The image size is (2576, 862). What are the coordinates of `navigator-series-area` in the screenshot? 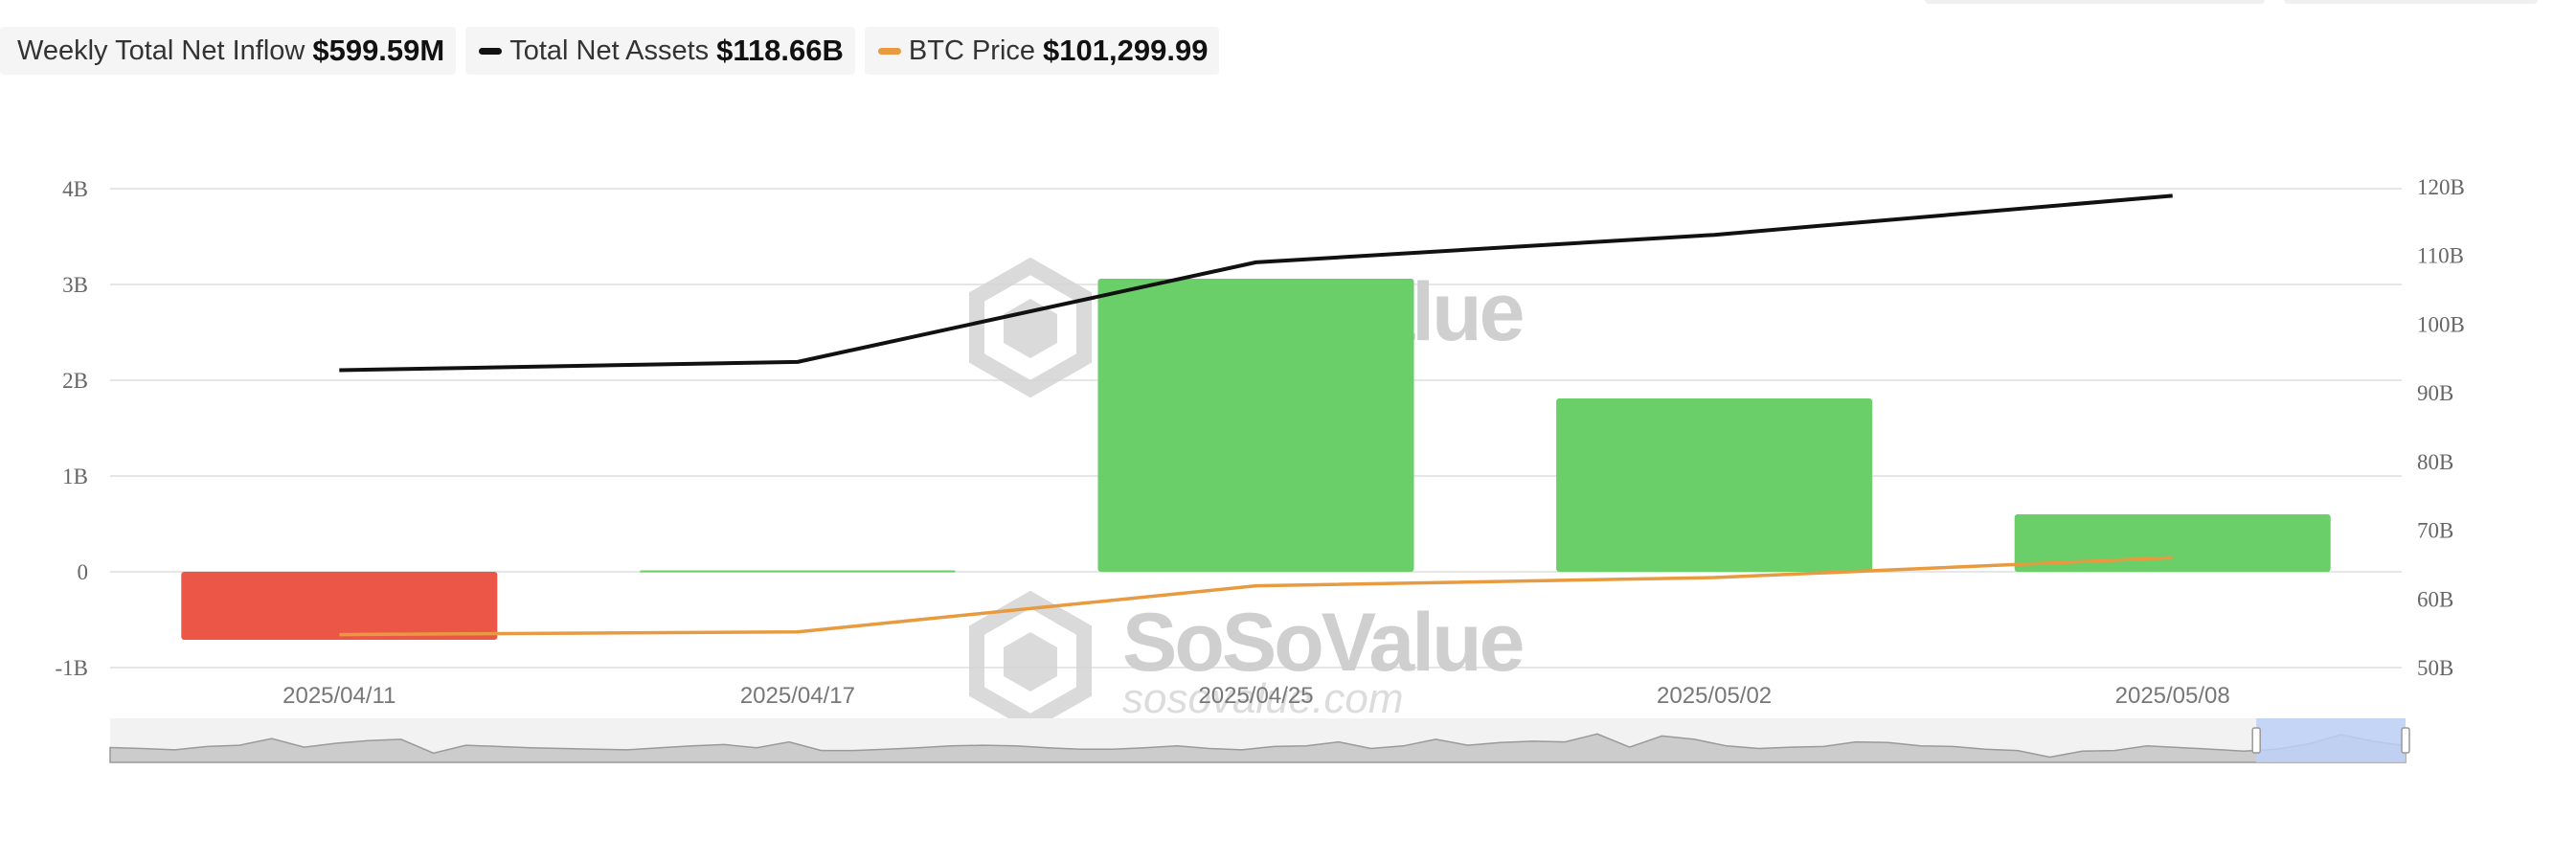 It's located at (1258, 748).